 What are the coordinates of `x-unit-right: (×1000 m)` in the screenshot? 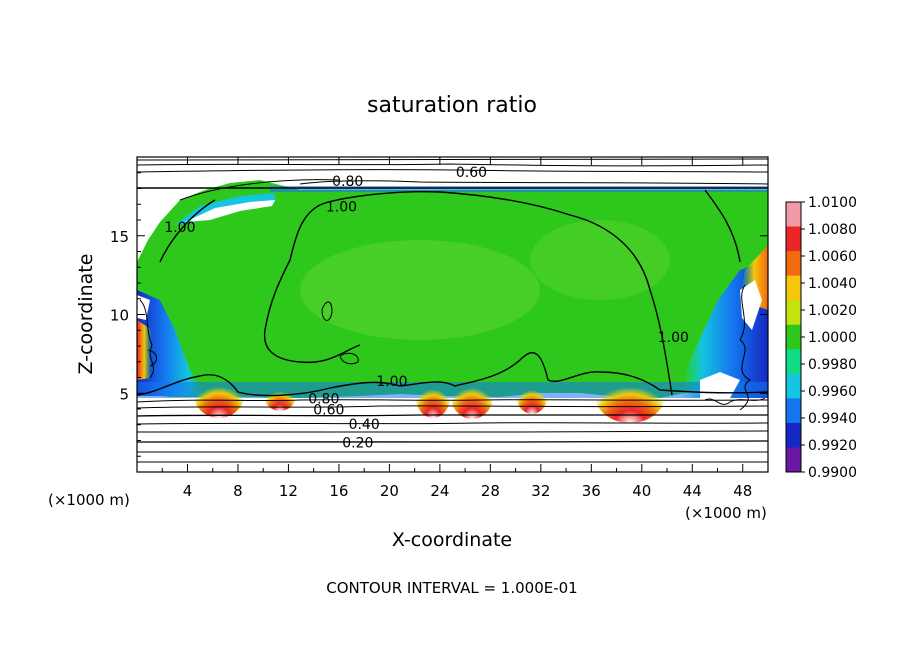 It's located at (726, 513).